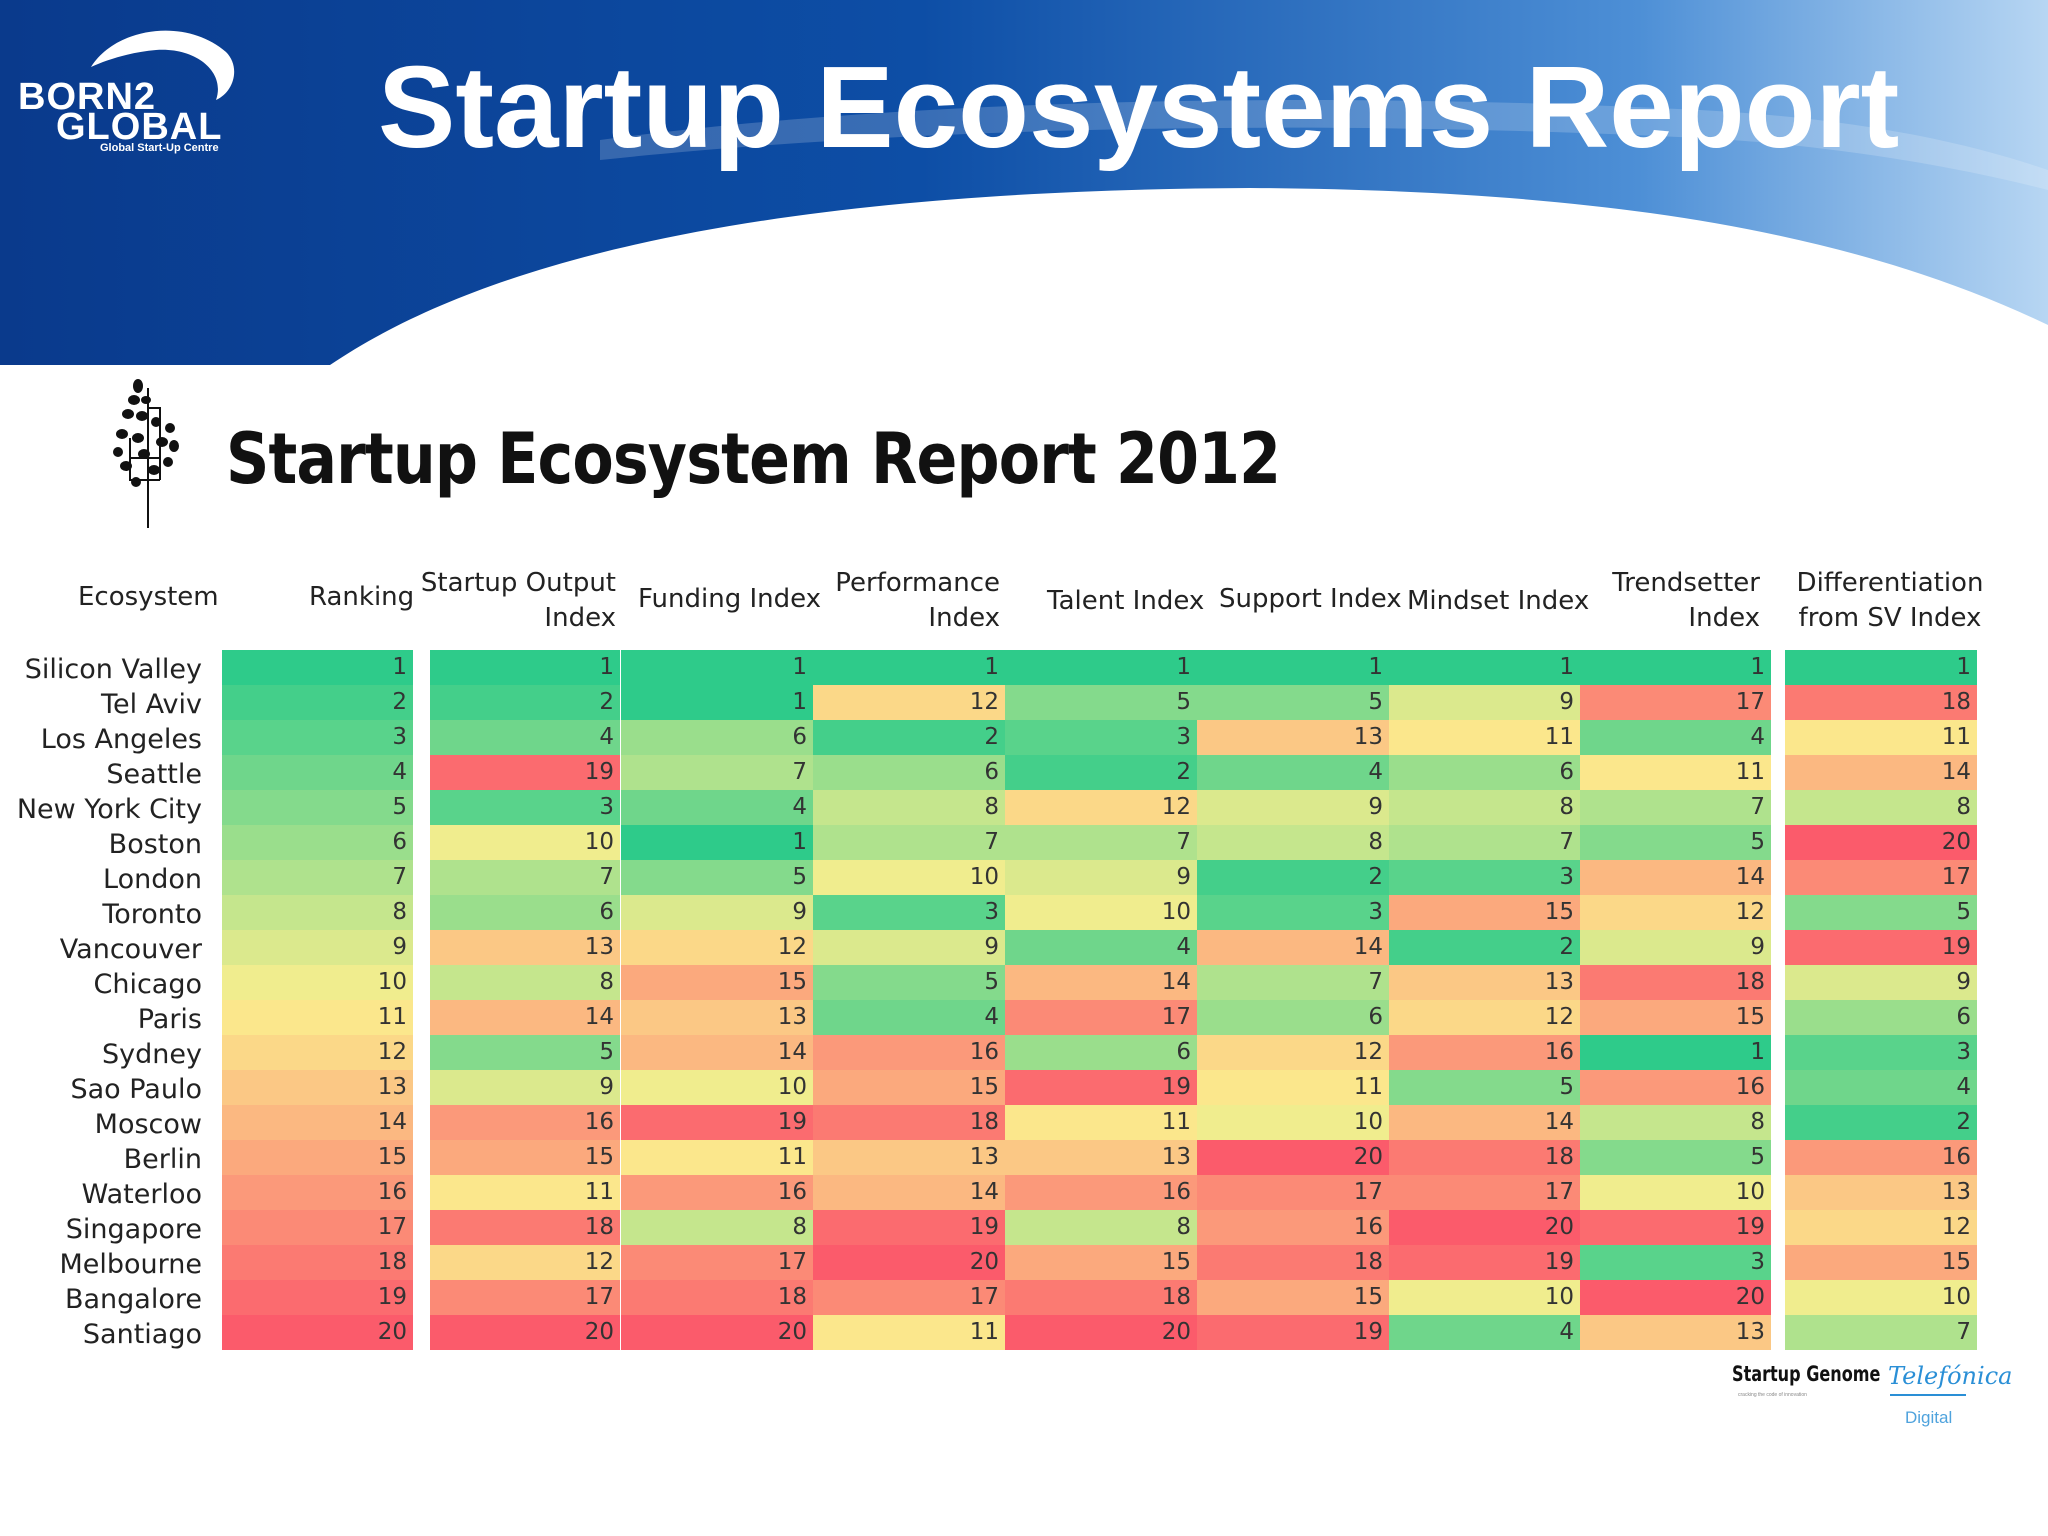 The height and width of the screenshot is (1536, 2048). Describe the element at coordinates (525, 982) in the screenshot. I see `cell-output: 8` at that location.